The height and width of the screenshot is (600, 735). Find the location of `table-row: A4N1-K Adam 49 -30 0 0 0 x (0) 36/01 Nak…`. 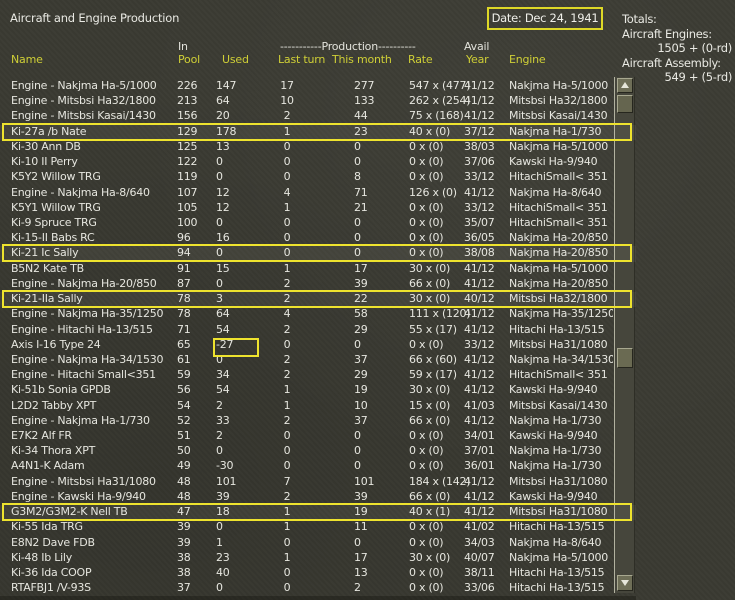

table-row: A4N1-K Adam 49 -30 0 0 0 x (0) 36/01 Nak… is located at coordinates (318, 466).